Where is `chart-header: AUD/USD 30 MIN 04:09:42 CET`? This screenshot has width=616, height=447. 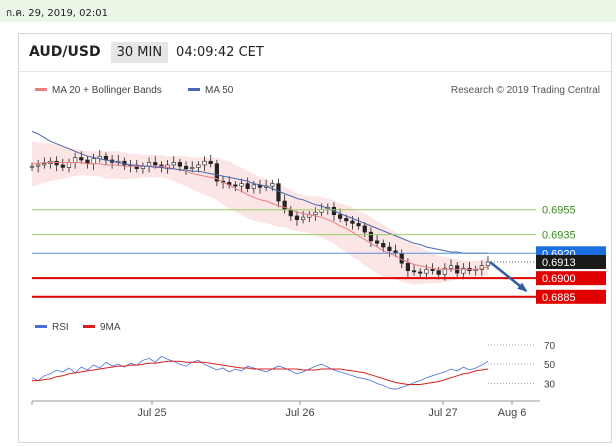
chart-header: AUD/USD 30 MIN 04:09:42 CET is located at coordinates (146, 52).